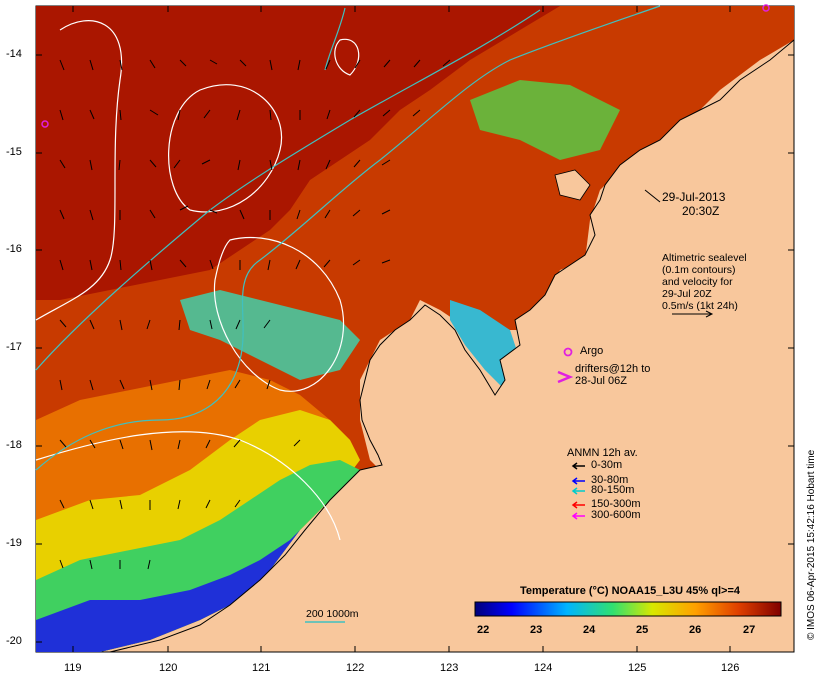 The image size is (820, 680). I want to click on lat-tick-label: -14, so click(14, 54).